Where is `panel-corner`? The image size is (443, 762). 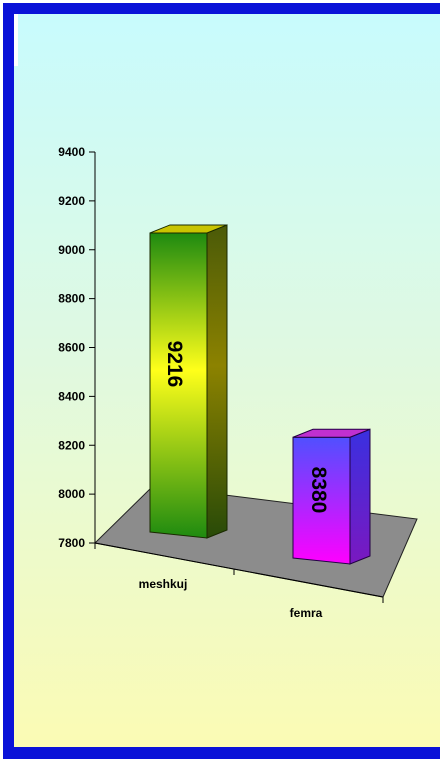
panel-corner is located at coordinates (16, 40).